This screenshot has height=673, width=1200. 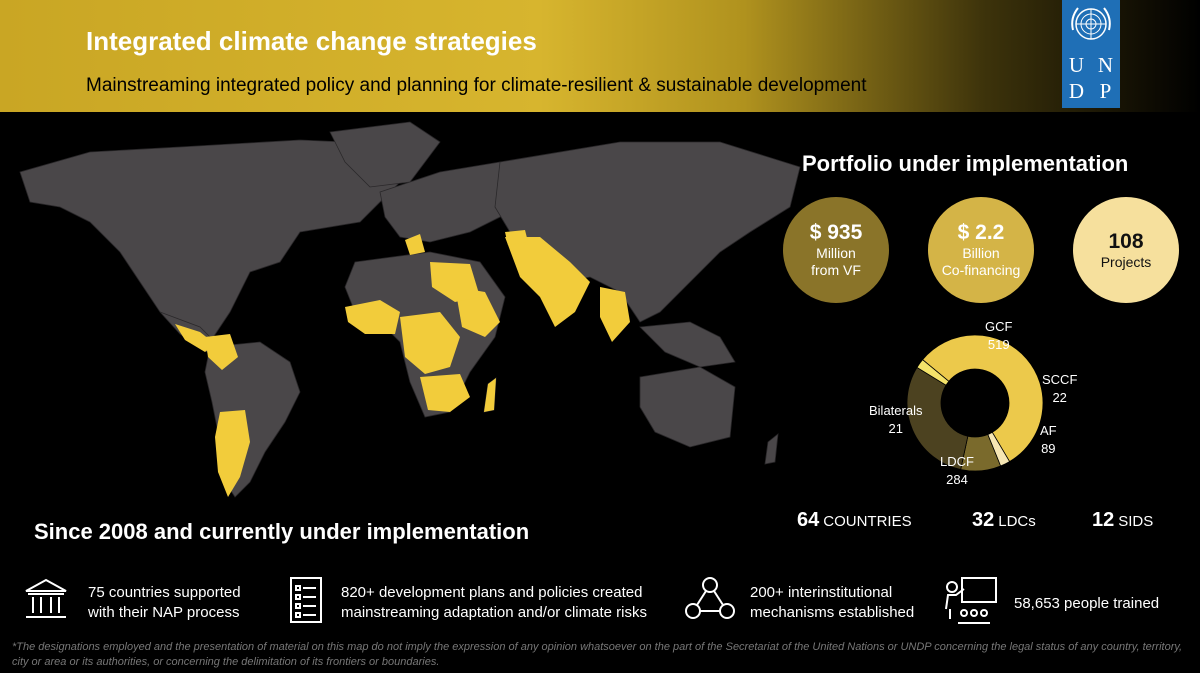 What do you see at coordinates (1048, 430) in the screenshot?
I see `donut-label-name: AF` at bounding box center [1048, 430].